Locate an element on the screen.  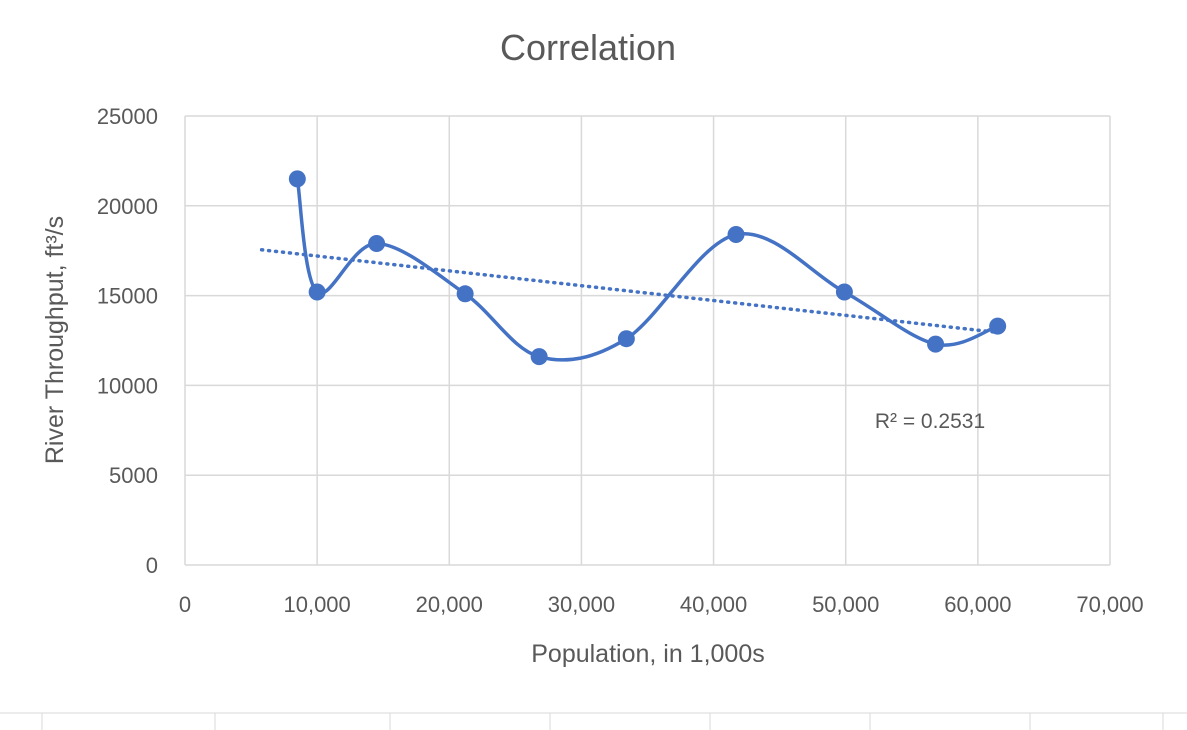
x-tick-label: 70,000 is located at coordinates (1109, 604).